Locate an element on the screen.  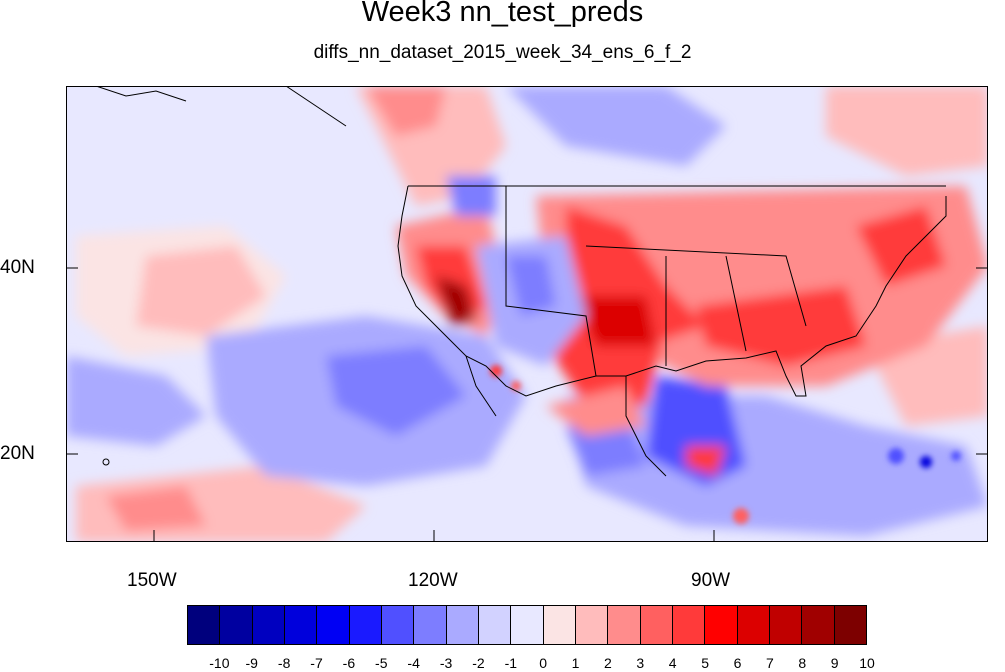
colorbar-label: -5 is located at coordinates (381, 663).